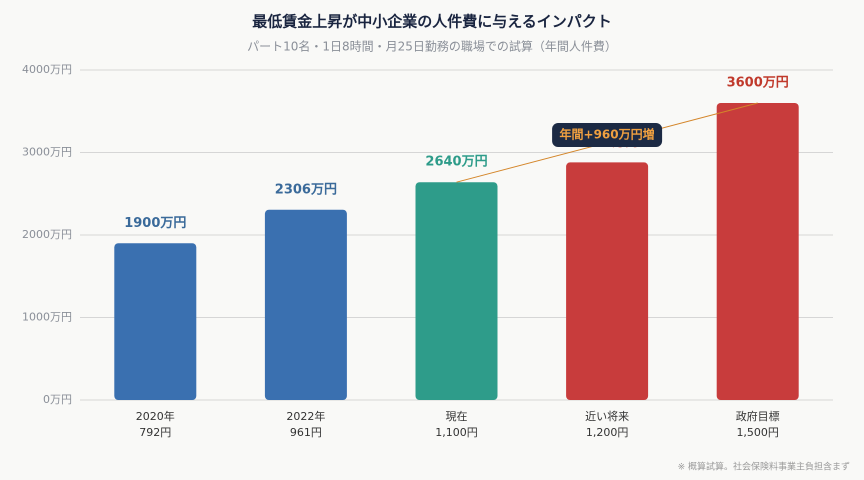  Describe the element at coordinates (758, 416) in the screenshot. I see `x-tick-label: 政府目標` at that location.